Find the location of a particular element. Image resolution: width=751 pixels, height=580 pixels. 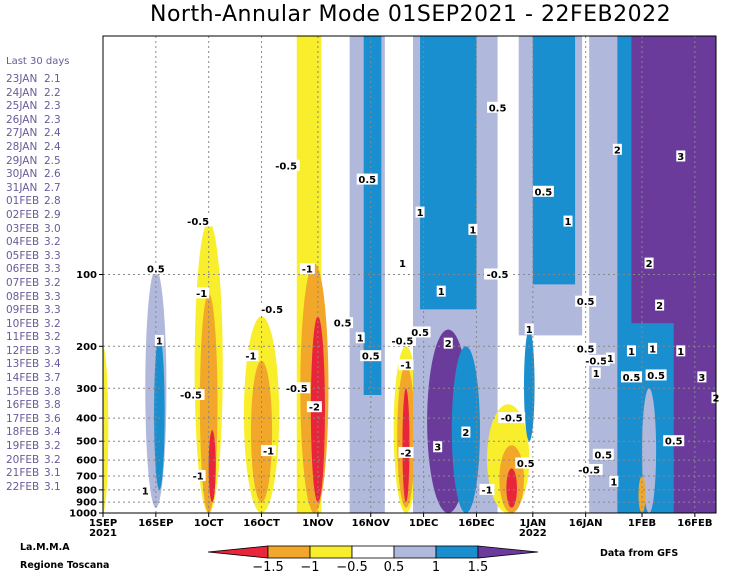

row-date: 31JAN is located at coordinates (22, 187).